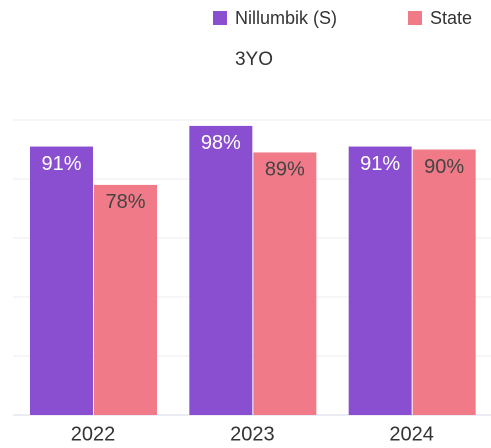 The height and width of the screenshot is (448, 491). What do you see at coordinates (252, 434) in the screenshot?
I see `x-tick-label: 2023` at bounding box center [252, 434].